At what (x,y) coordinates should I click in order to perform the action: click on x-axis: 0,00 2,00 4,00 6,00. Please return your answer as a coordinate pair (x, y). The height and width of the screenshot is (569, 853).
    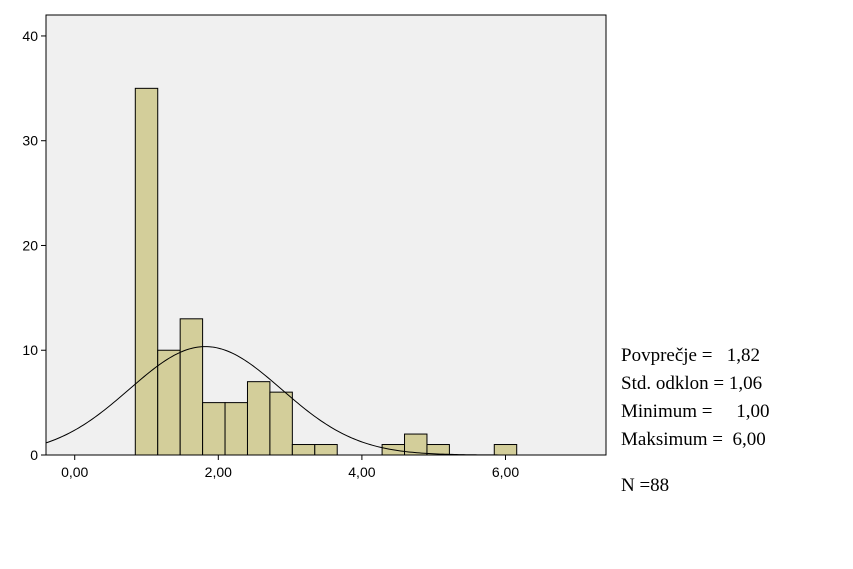
    Looking at the image, I should click on (290, 467).